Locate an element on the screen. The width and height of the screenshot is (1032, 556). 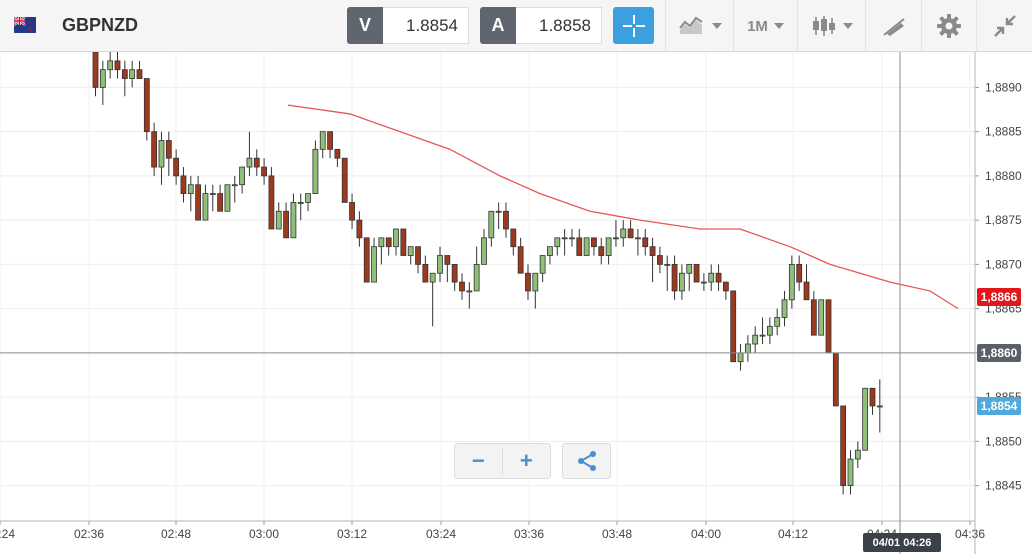
gb-nz-flag-icon is located at coordinates (25, 25).